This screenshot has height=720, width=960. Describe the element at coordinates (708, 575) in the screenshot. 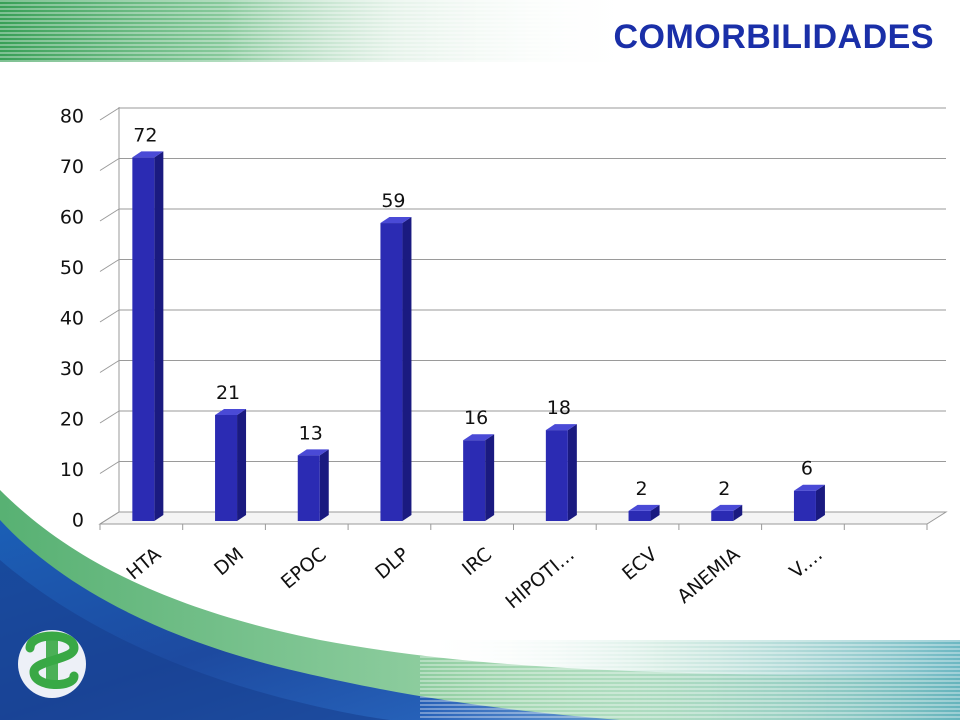

I see `x-tick-label: ANEMIA` at that location.